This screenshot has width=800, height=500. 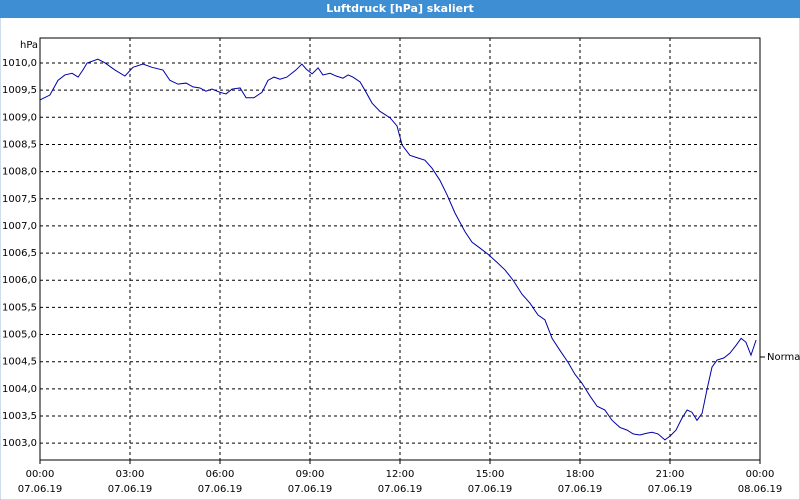 I want to click on y-tick-label: 1006,5, so click(x=19, y=253).